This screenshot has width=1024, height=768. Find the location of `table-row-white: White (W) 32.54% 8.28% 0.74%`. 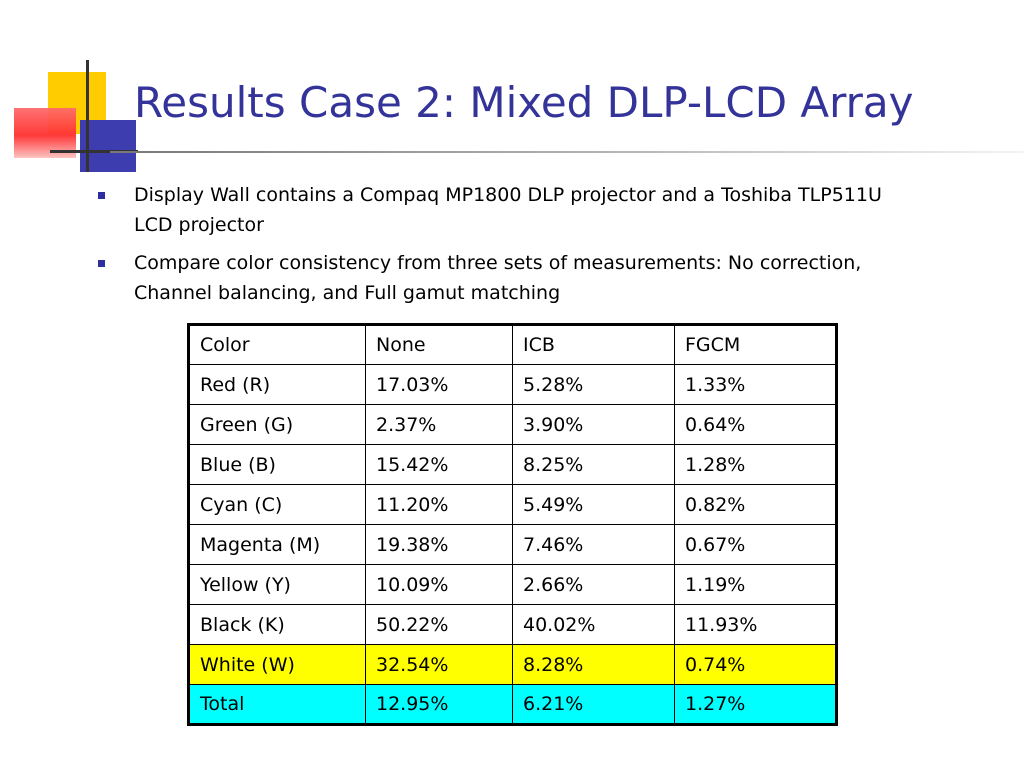

table-row-white: White (W) 32.54% 8.28% 0.74% is located at coordinates (512, 664).